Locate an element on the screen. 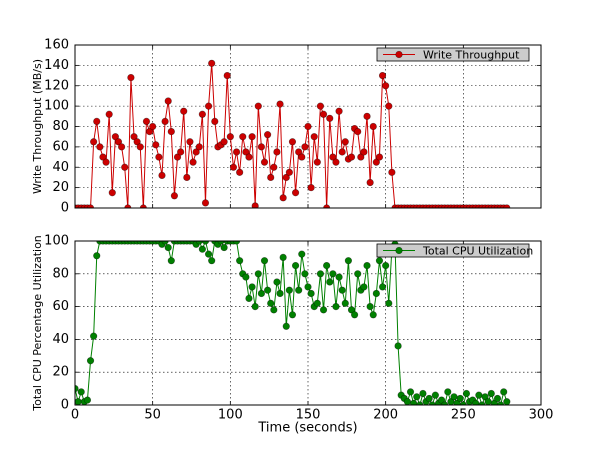  x-tick-label: 150 is located at coordinates (308, 415).